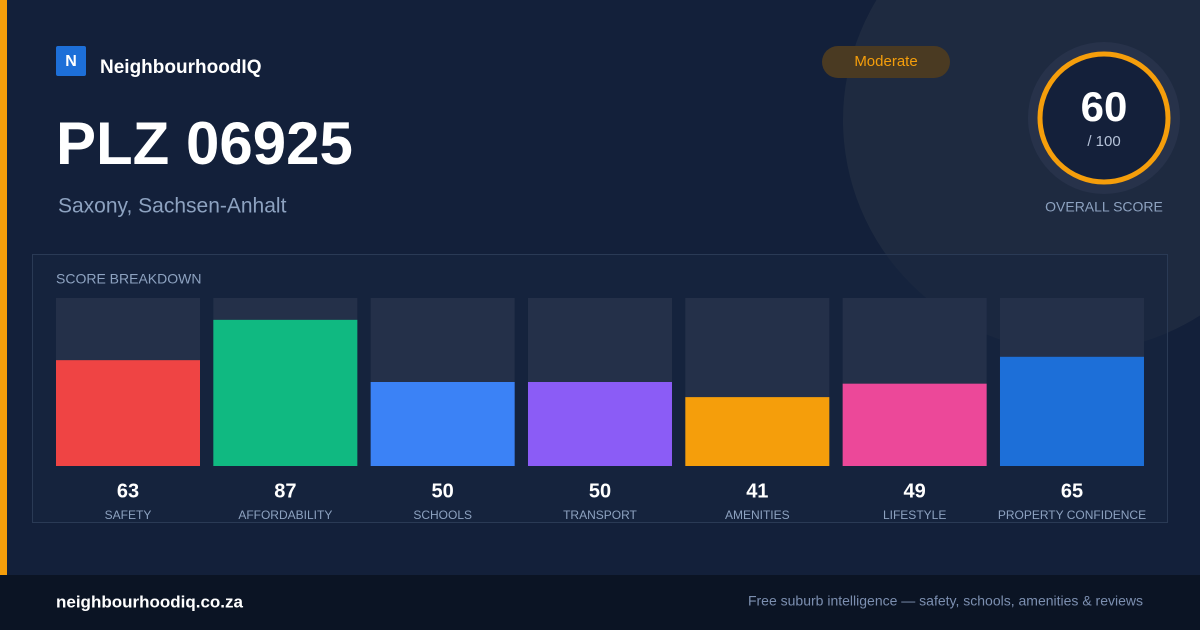  Describe the element at coordinates (285, 491) in the screenshot. I see `value-label: 87` at that location.